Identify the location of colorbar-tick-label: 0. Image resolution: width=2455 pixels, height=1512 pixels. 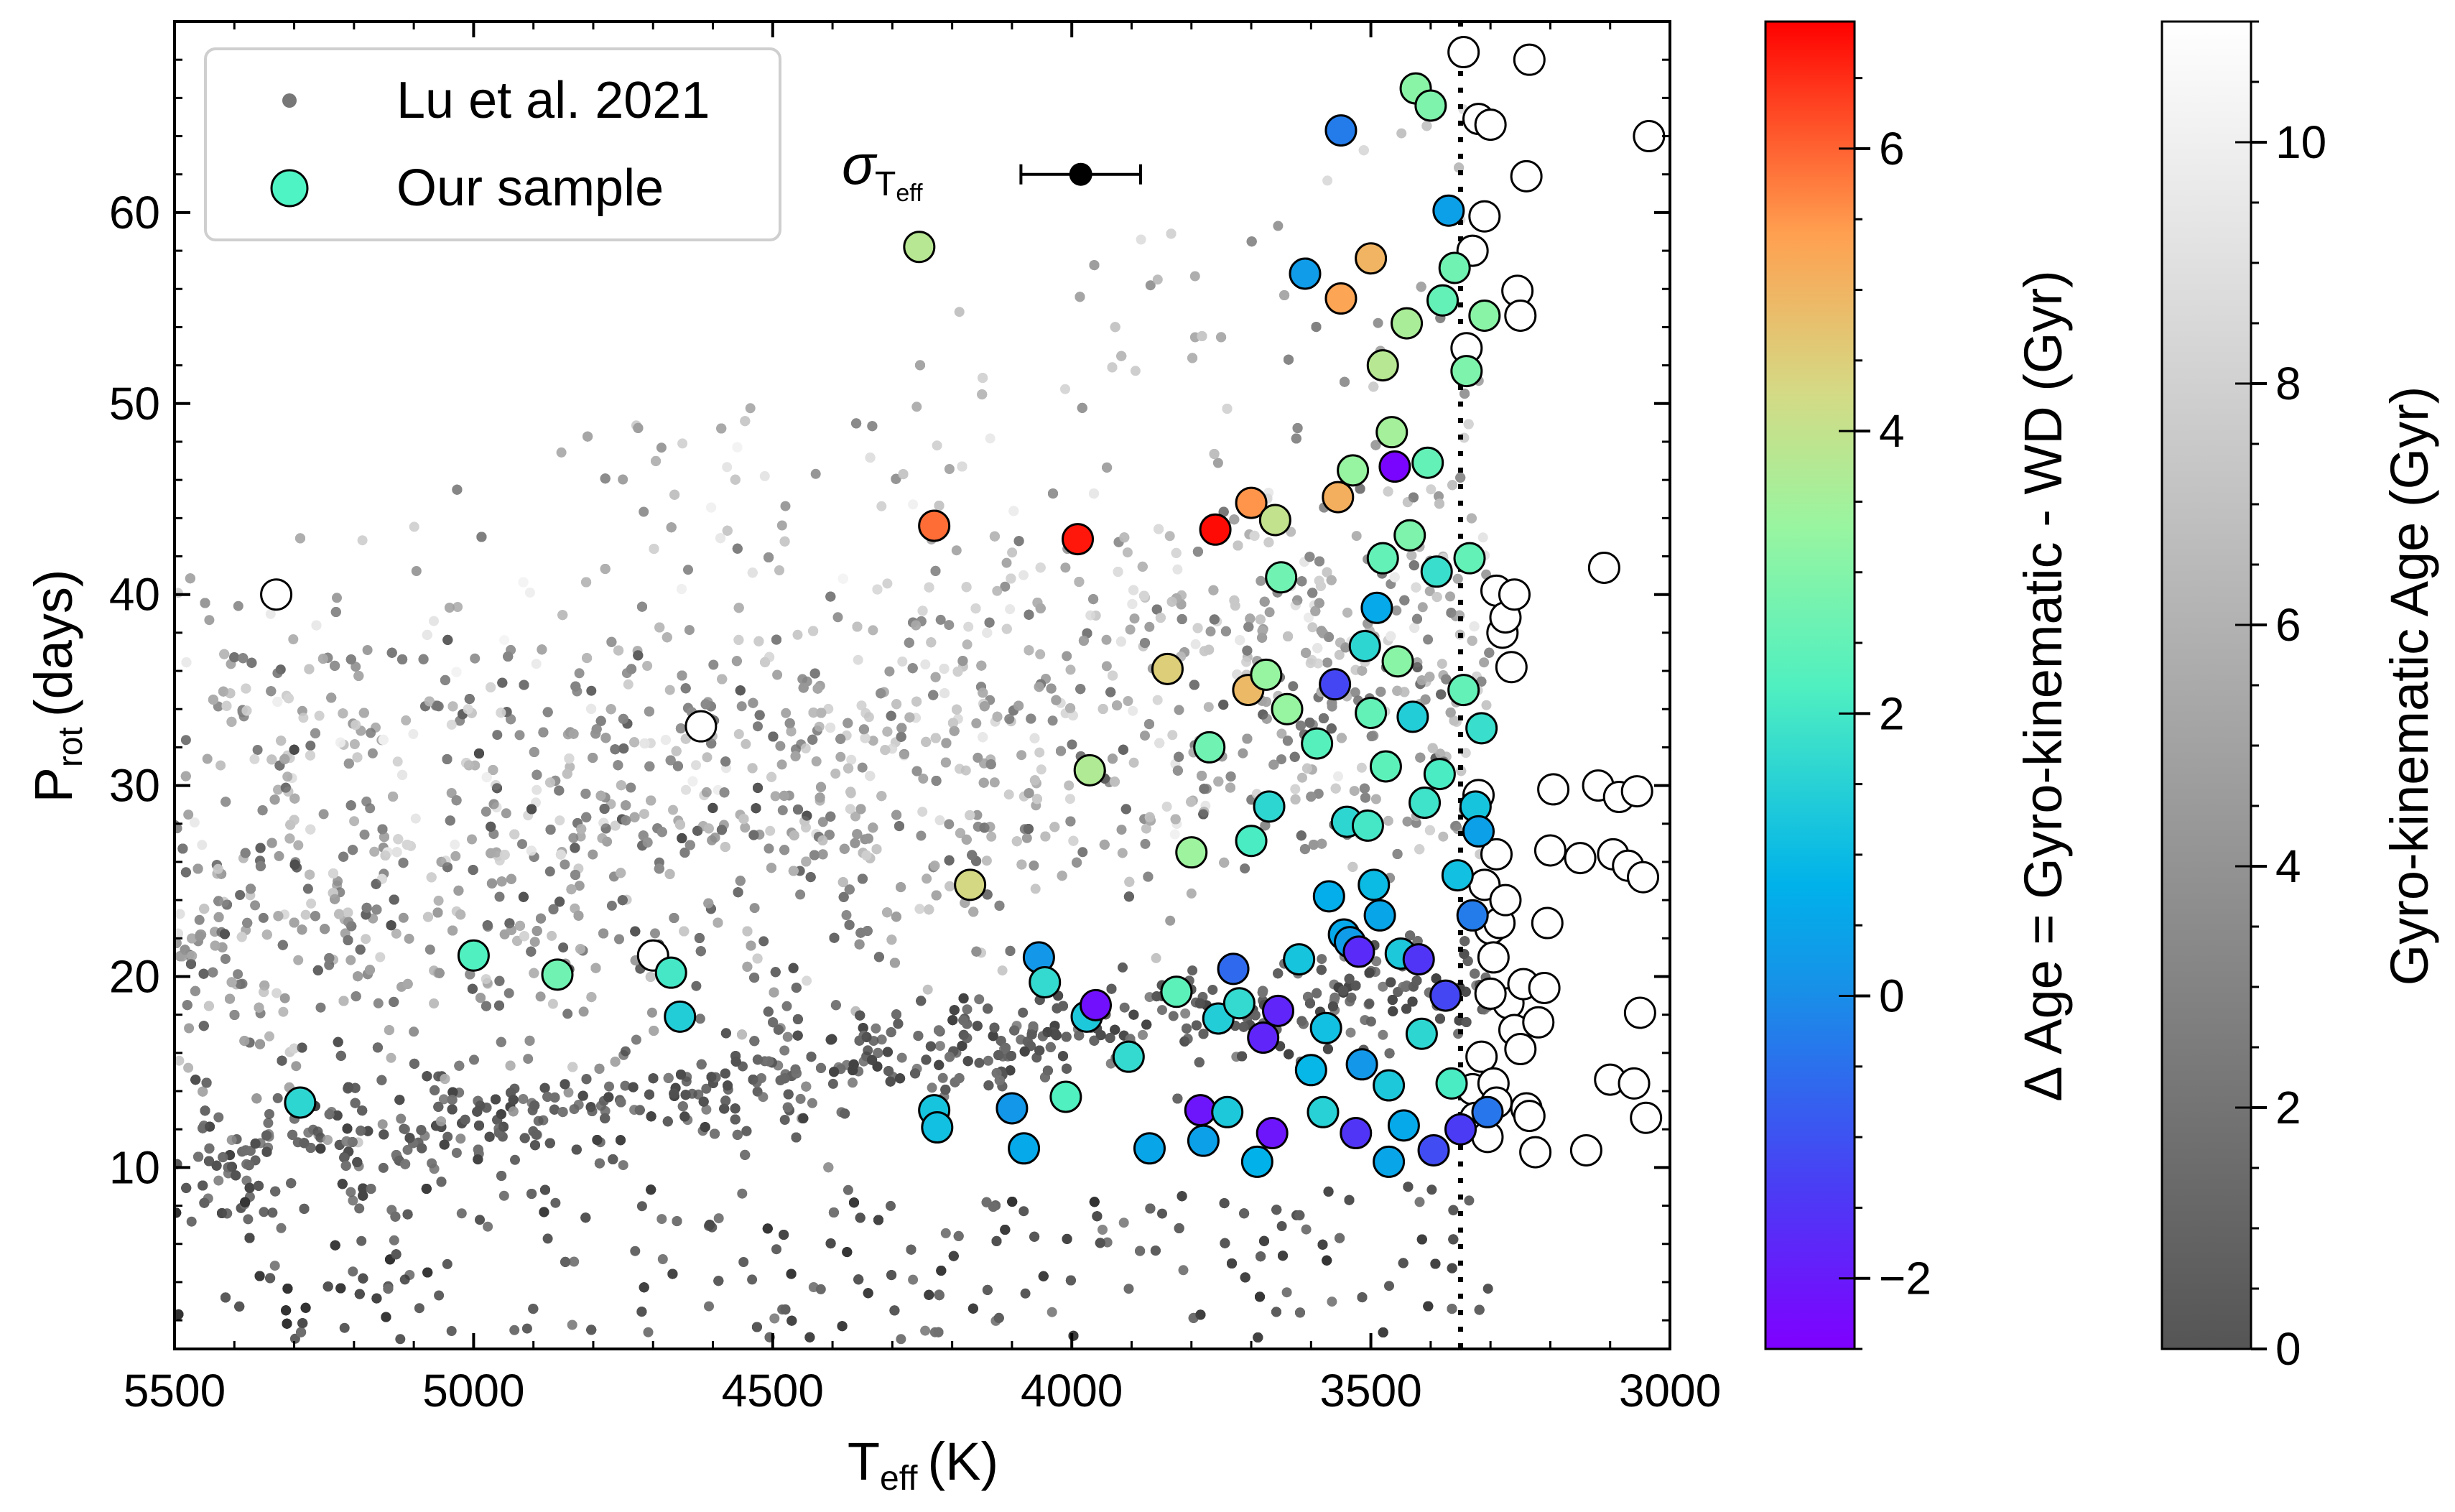
(1892, 996).